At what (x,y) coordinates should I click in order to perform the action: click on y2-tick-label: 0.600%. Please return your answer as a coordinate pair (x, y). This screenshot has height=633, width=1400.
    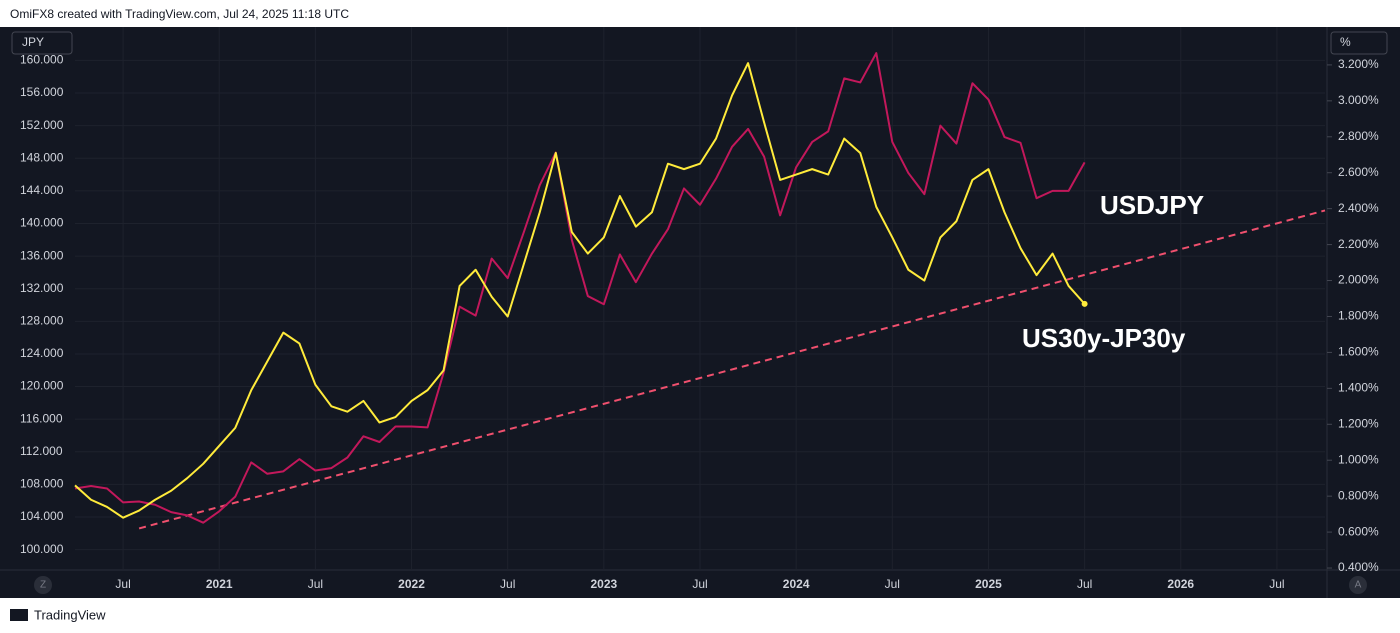
    Looking at the image, I should click on (1358, 531).